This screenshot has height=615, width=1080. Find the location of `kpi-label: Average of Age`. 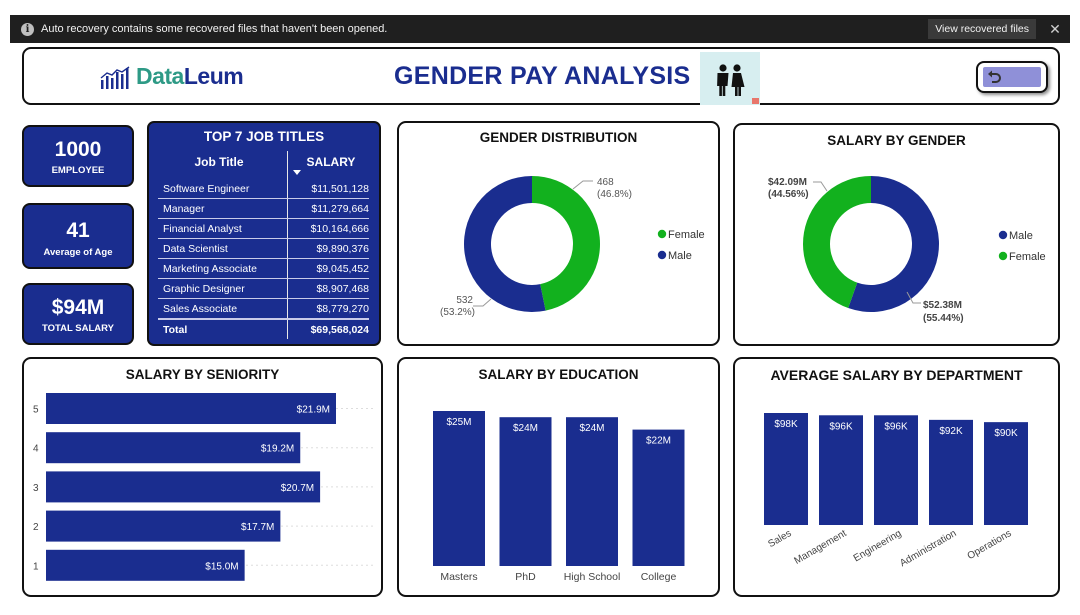

kpi-label: Average of Age is located at coordinates (78, 252).